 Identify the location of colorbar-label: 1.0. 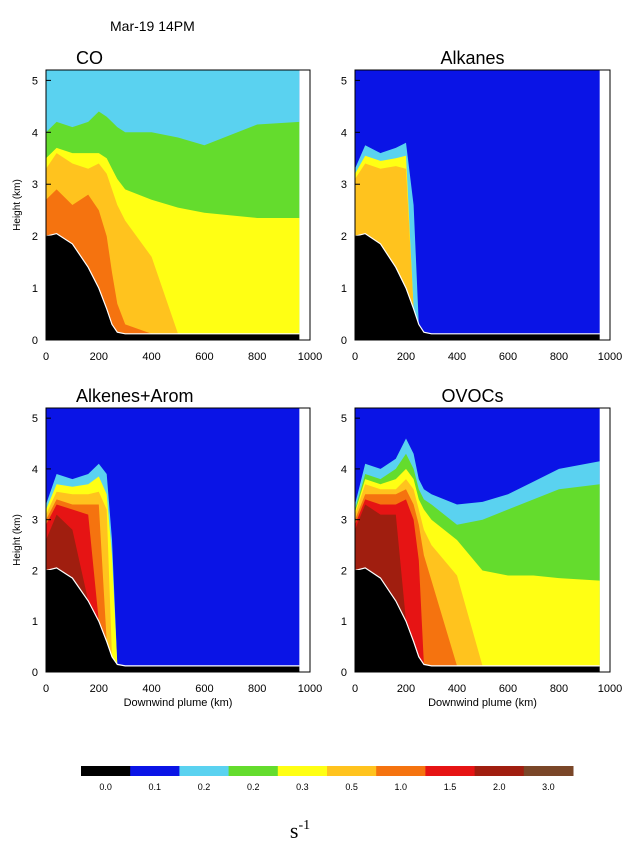
(401, 787).